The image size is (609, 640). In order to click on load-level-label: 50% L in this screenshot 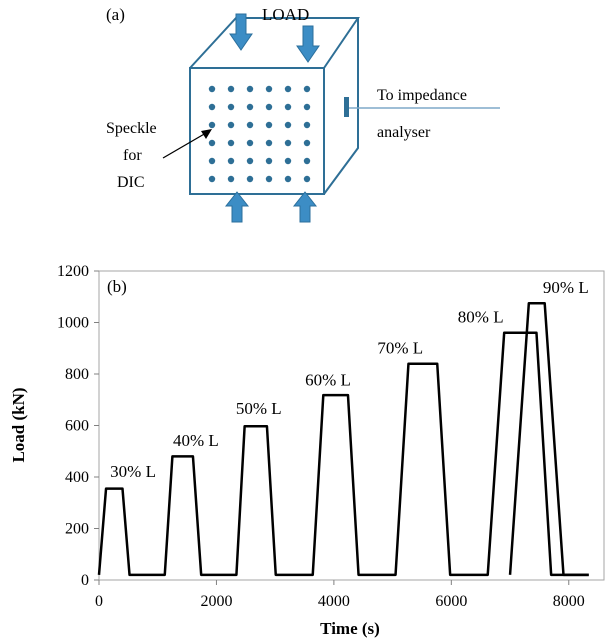, I will do `click(259, 408)`.